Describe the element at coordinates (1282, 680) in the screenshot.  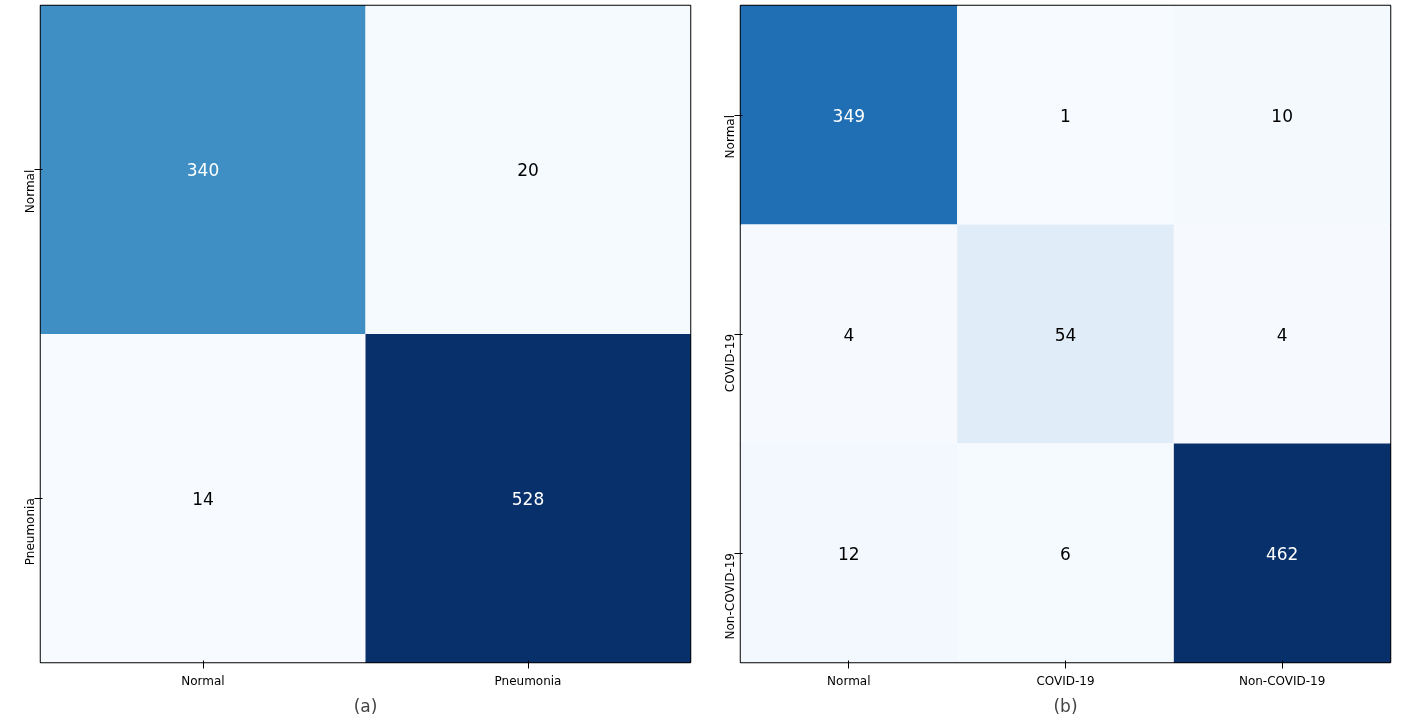
I see `x-tick-label: Non-COVID-19` at that location.